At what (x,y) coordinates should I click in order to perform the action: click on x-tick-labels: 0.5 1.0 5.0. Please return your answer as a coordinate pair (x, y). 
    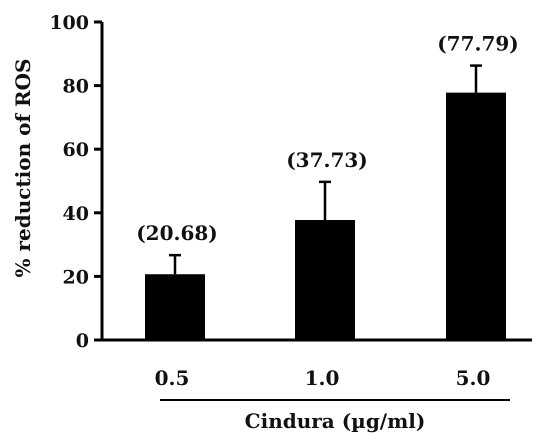
    Looking at the image, I should click on (323, 378).